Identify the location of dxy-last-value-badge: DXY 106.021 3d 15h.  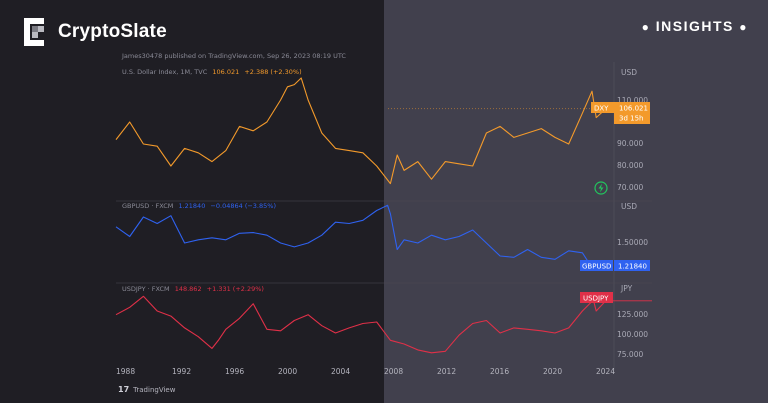
(620, 113).